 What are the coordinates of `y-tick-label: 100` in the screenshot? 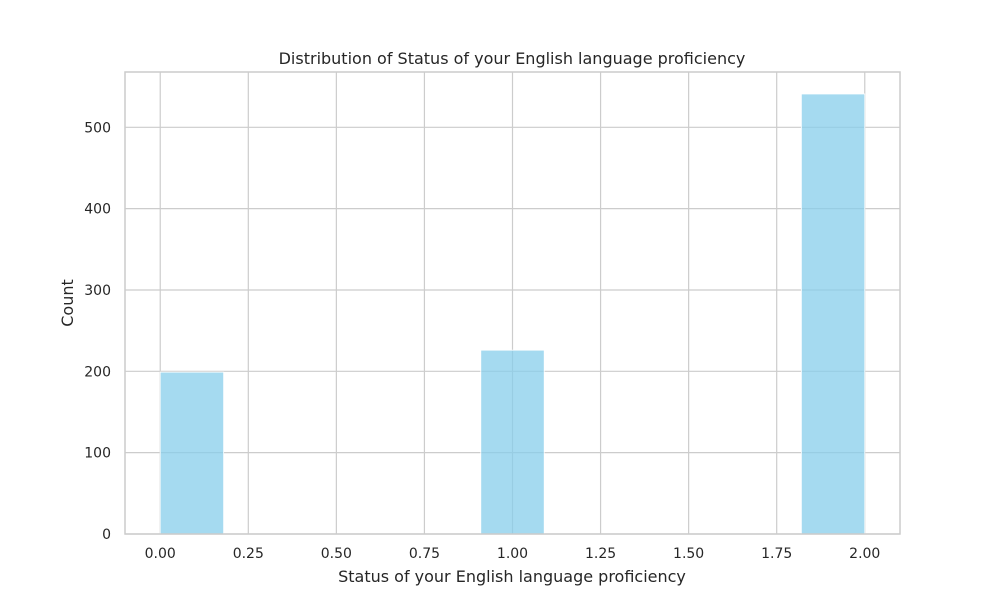 It's located at (97, 454).